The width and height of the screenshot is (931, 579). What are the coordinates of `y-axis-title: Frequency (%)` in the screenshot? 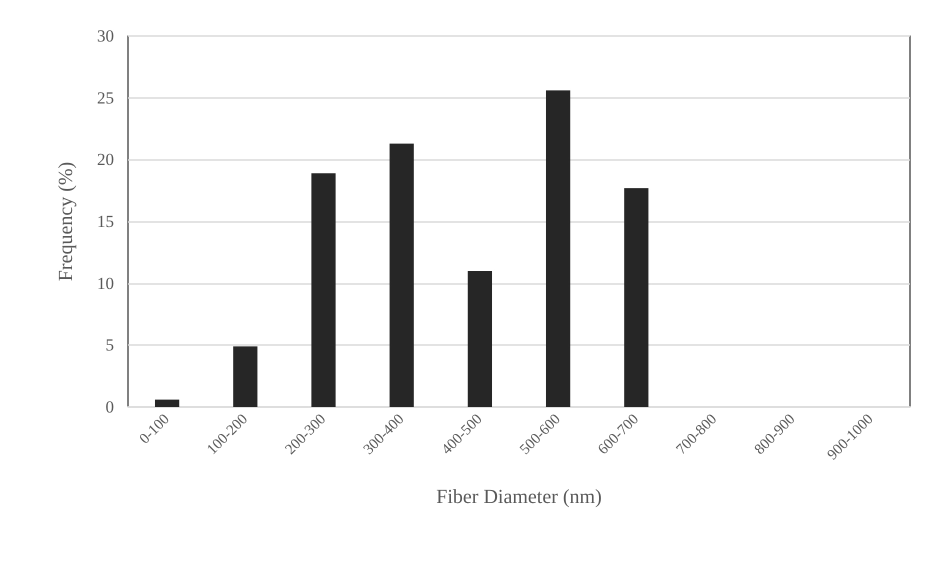 It's located at (66, 222).